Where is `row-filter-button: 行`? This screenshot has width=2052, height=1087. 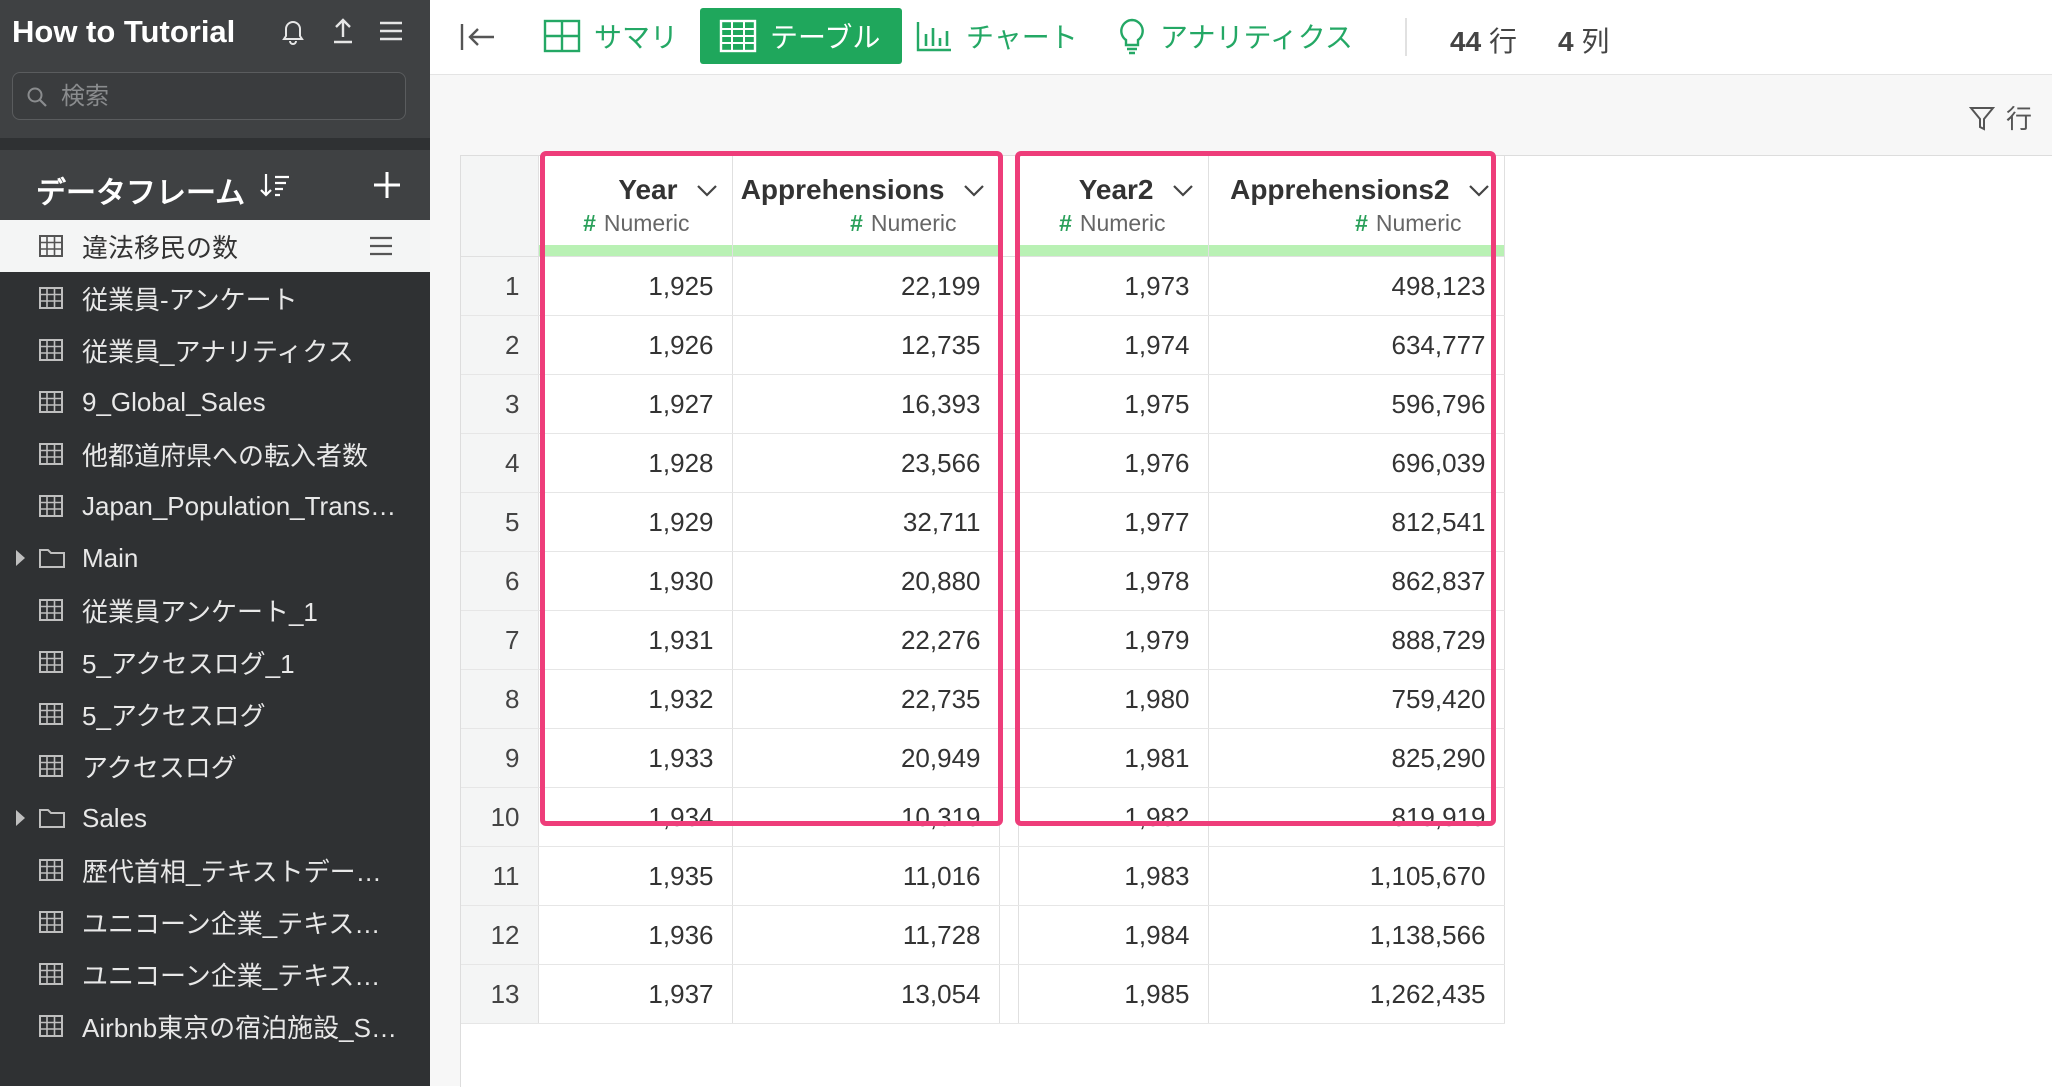 row-filter-button: 行 is located at coordinates (2000, 117).